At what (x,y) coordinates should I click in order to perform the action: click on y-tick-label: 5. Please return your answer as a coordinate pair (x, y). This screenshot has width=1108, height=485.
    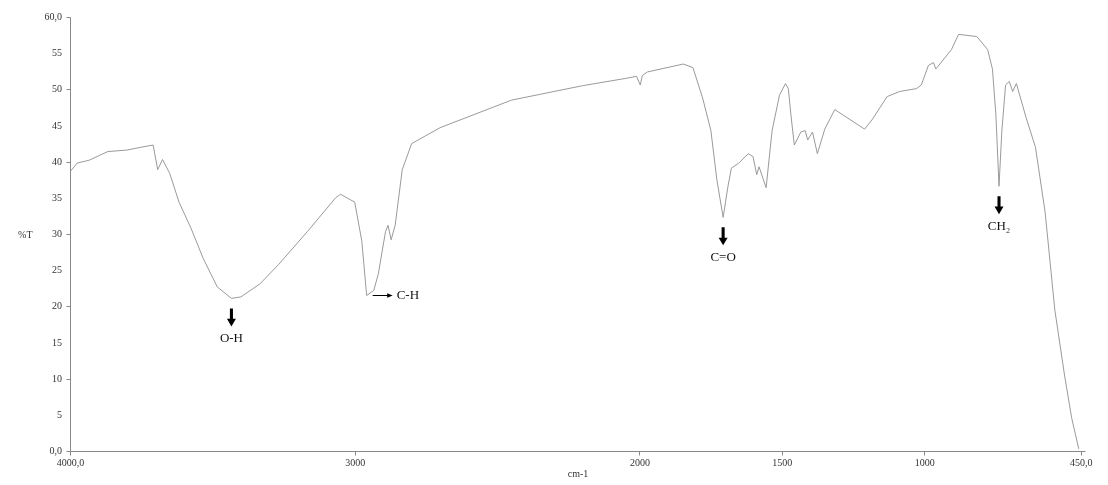
    Looking at the image, I should click on (59, 414).